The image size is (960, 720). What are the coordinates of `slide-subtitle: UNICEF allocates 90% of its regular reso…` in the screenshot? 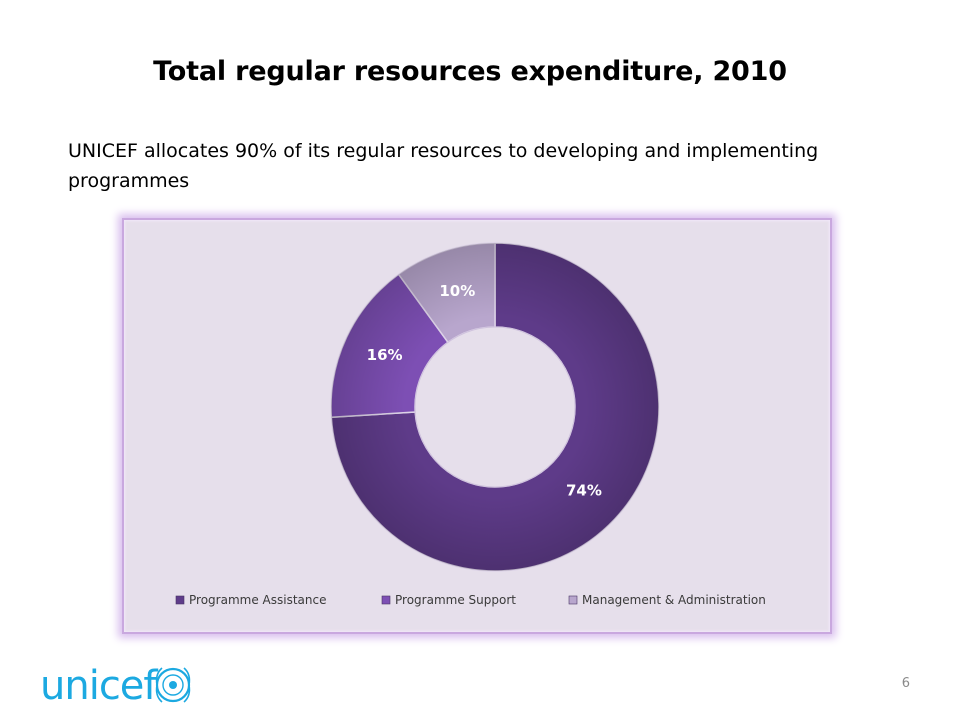 It's located at (443, 166).